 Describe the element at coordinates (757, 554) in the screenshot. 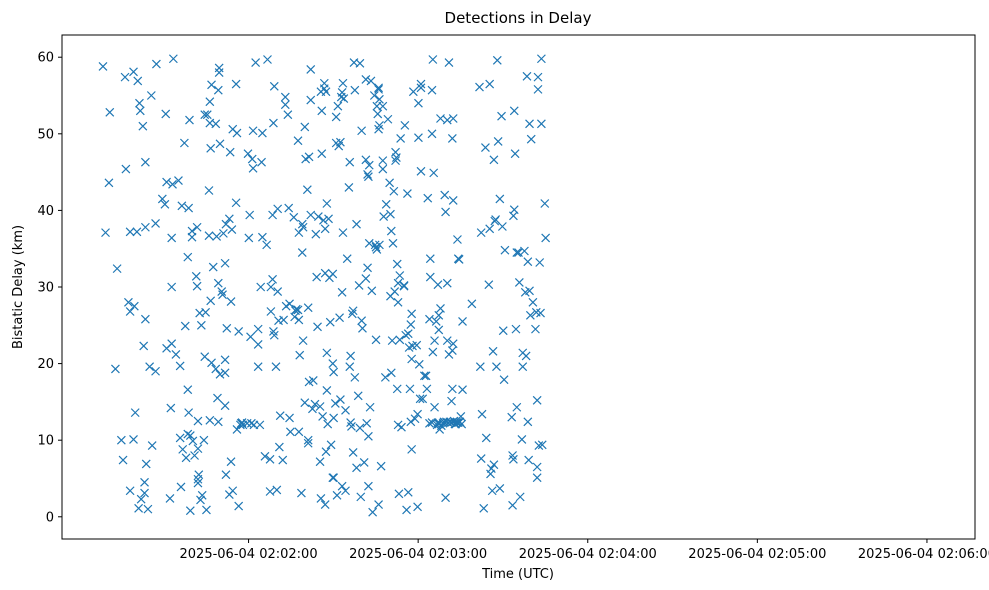

I see `x-tick-label: 2025-06-04 02:05:00` at that location.